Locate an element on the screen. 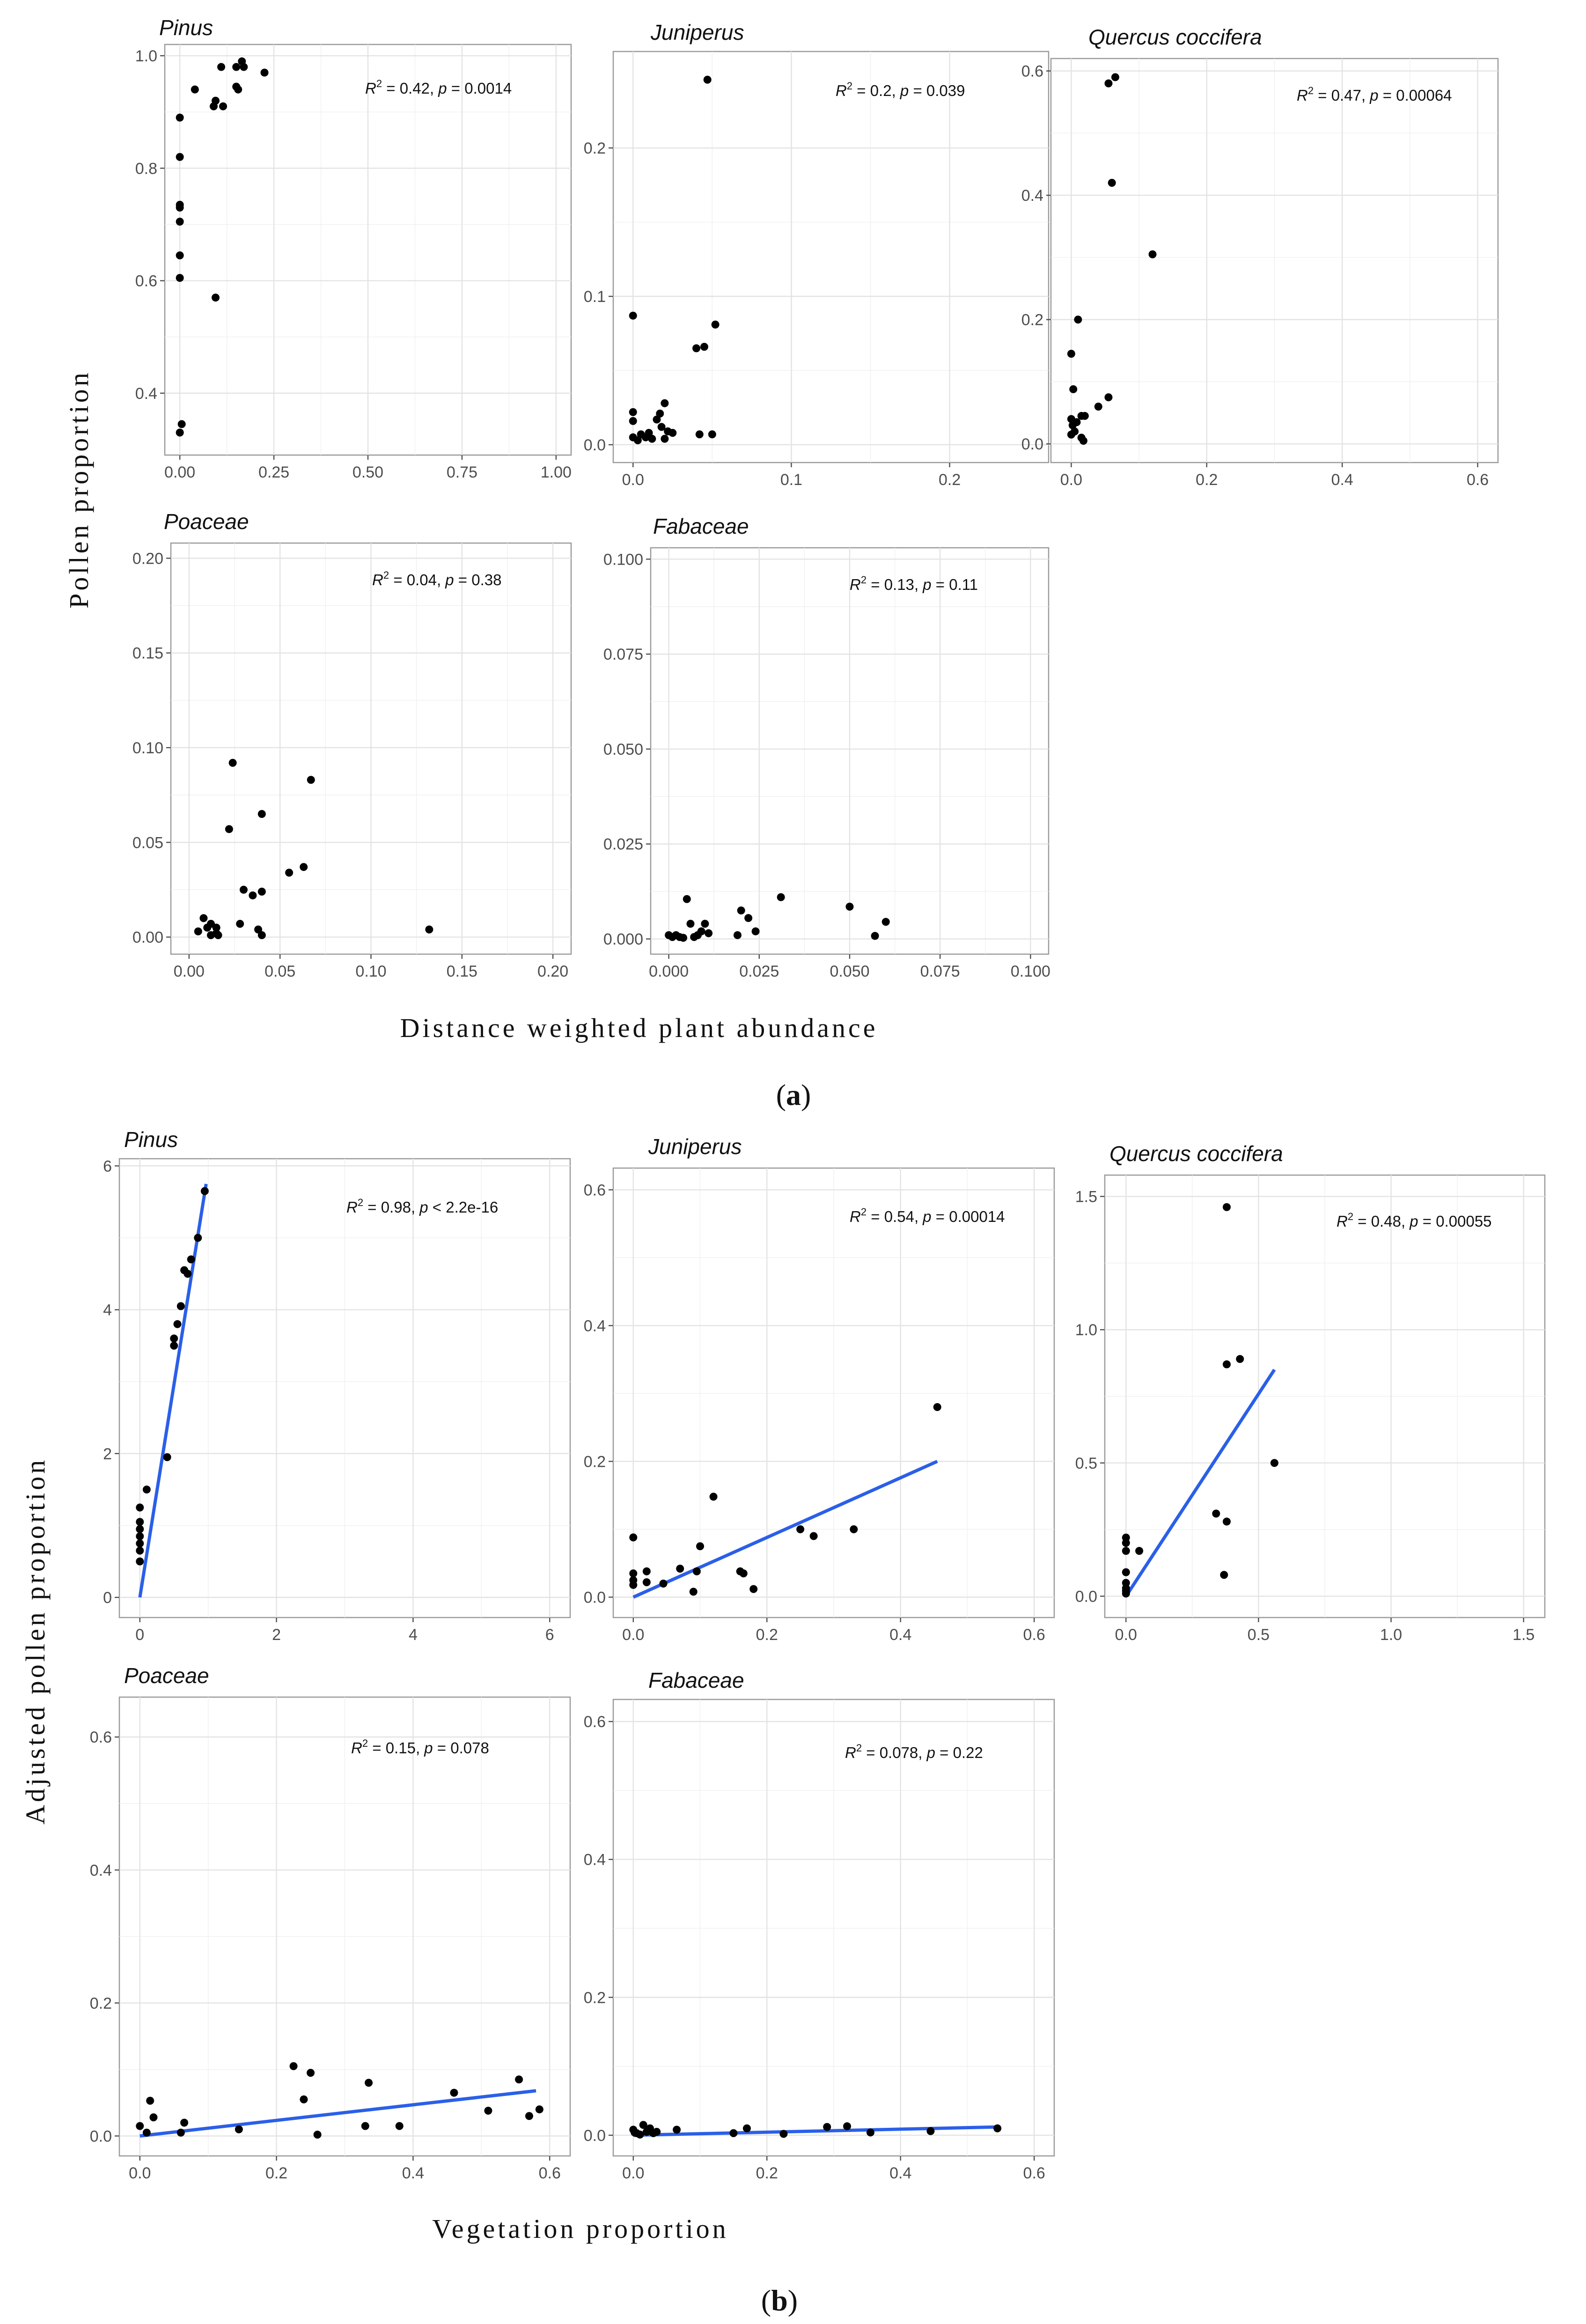  x-tick-label: 0.4 is located at coordinates (1342, 480).